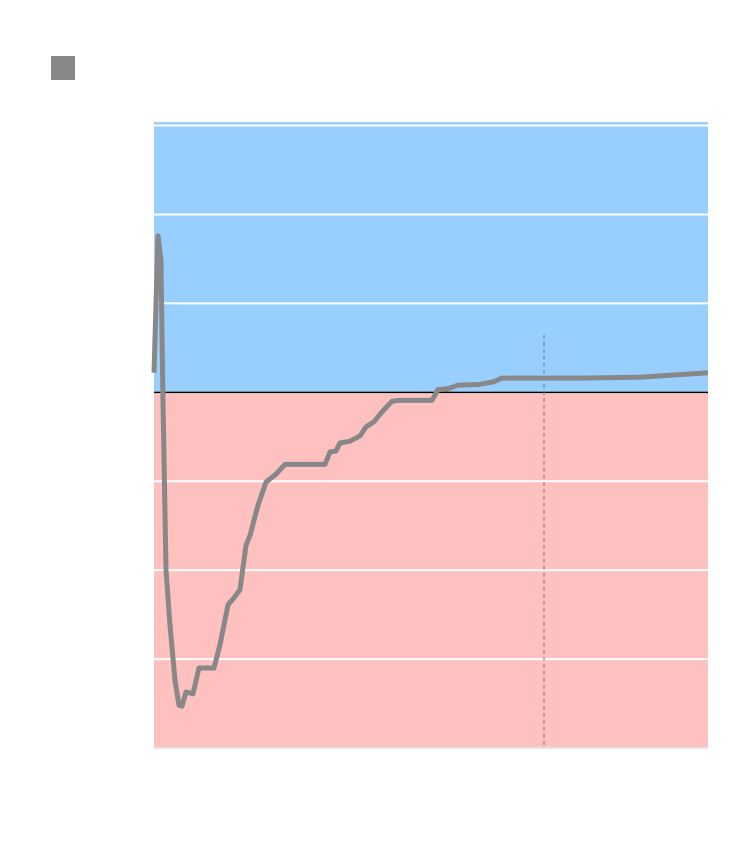 This screenshot has width=750, height=842. What do you see at coordinates (63, 68) in the screenshot?
I see `legend-swatch` at bounding box center [63, 68].